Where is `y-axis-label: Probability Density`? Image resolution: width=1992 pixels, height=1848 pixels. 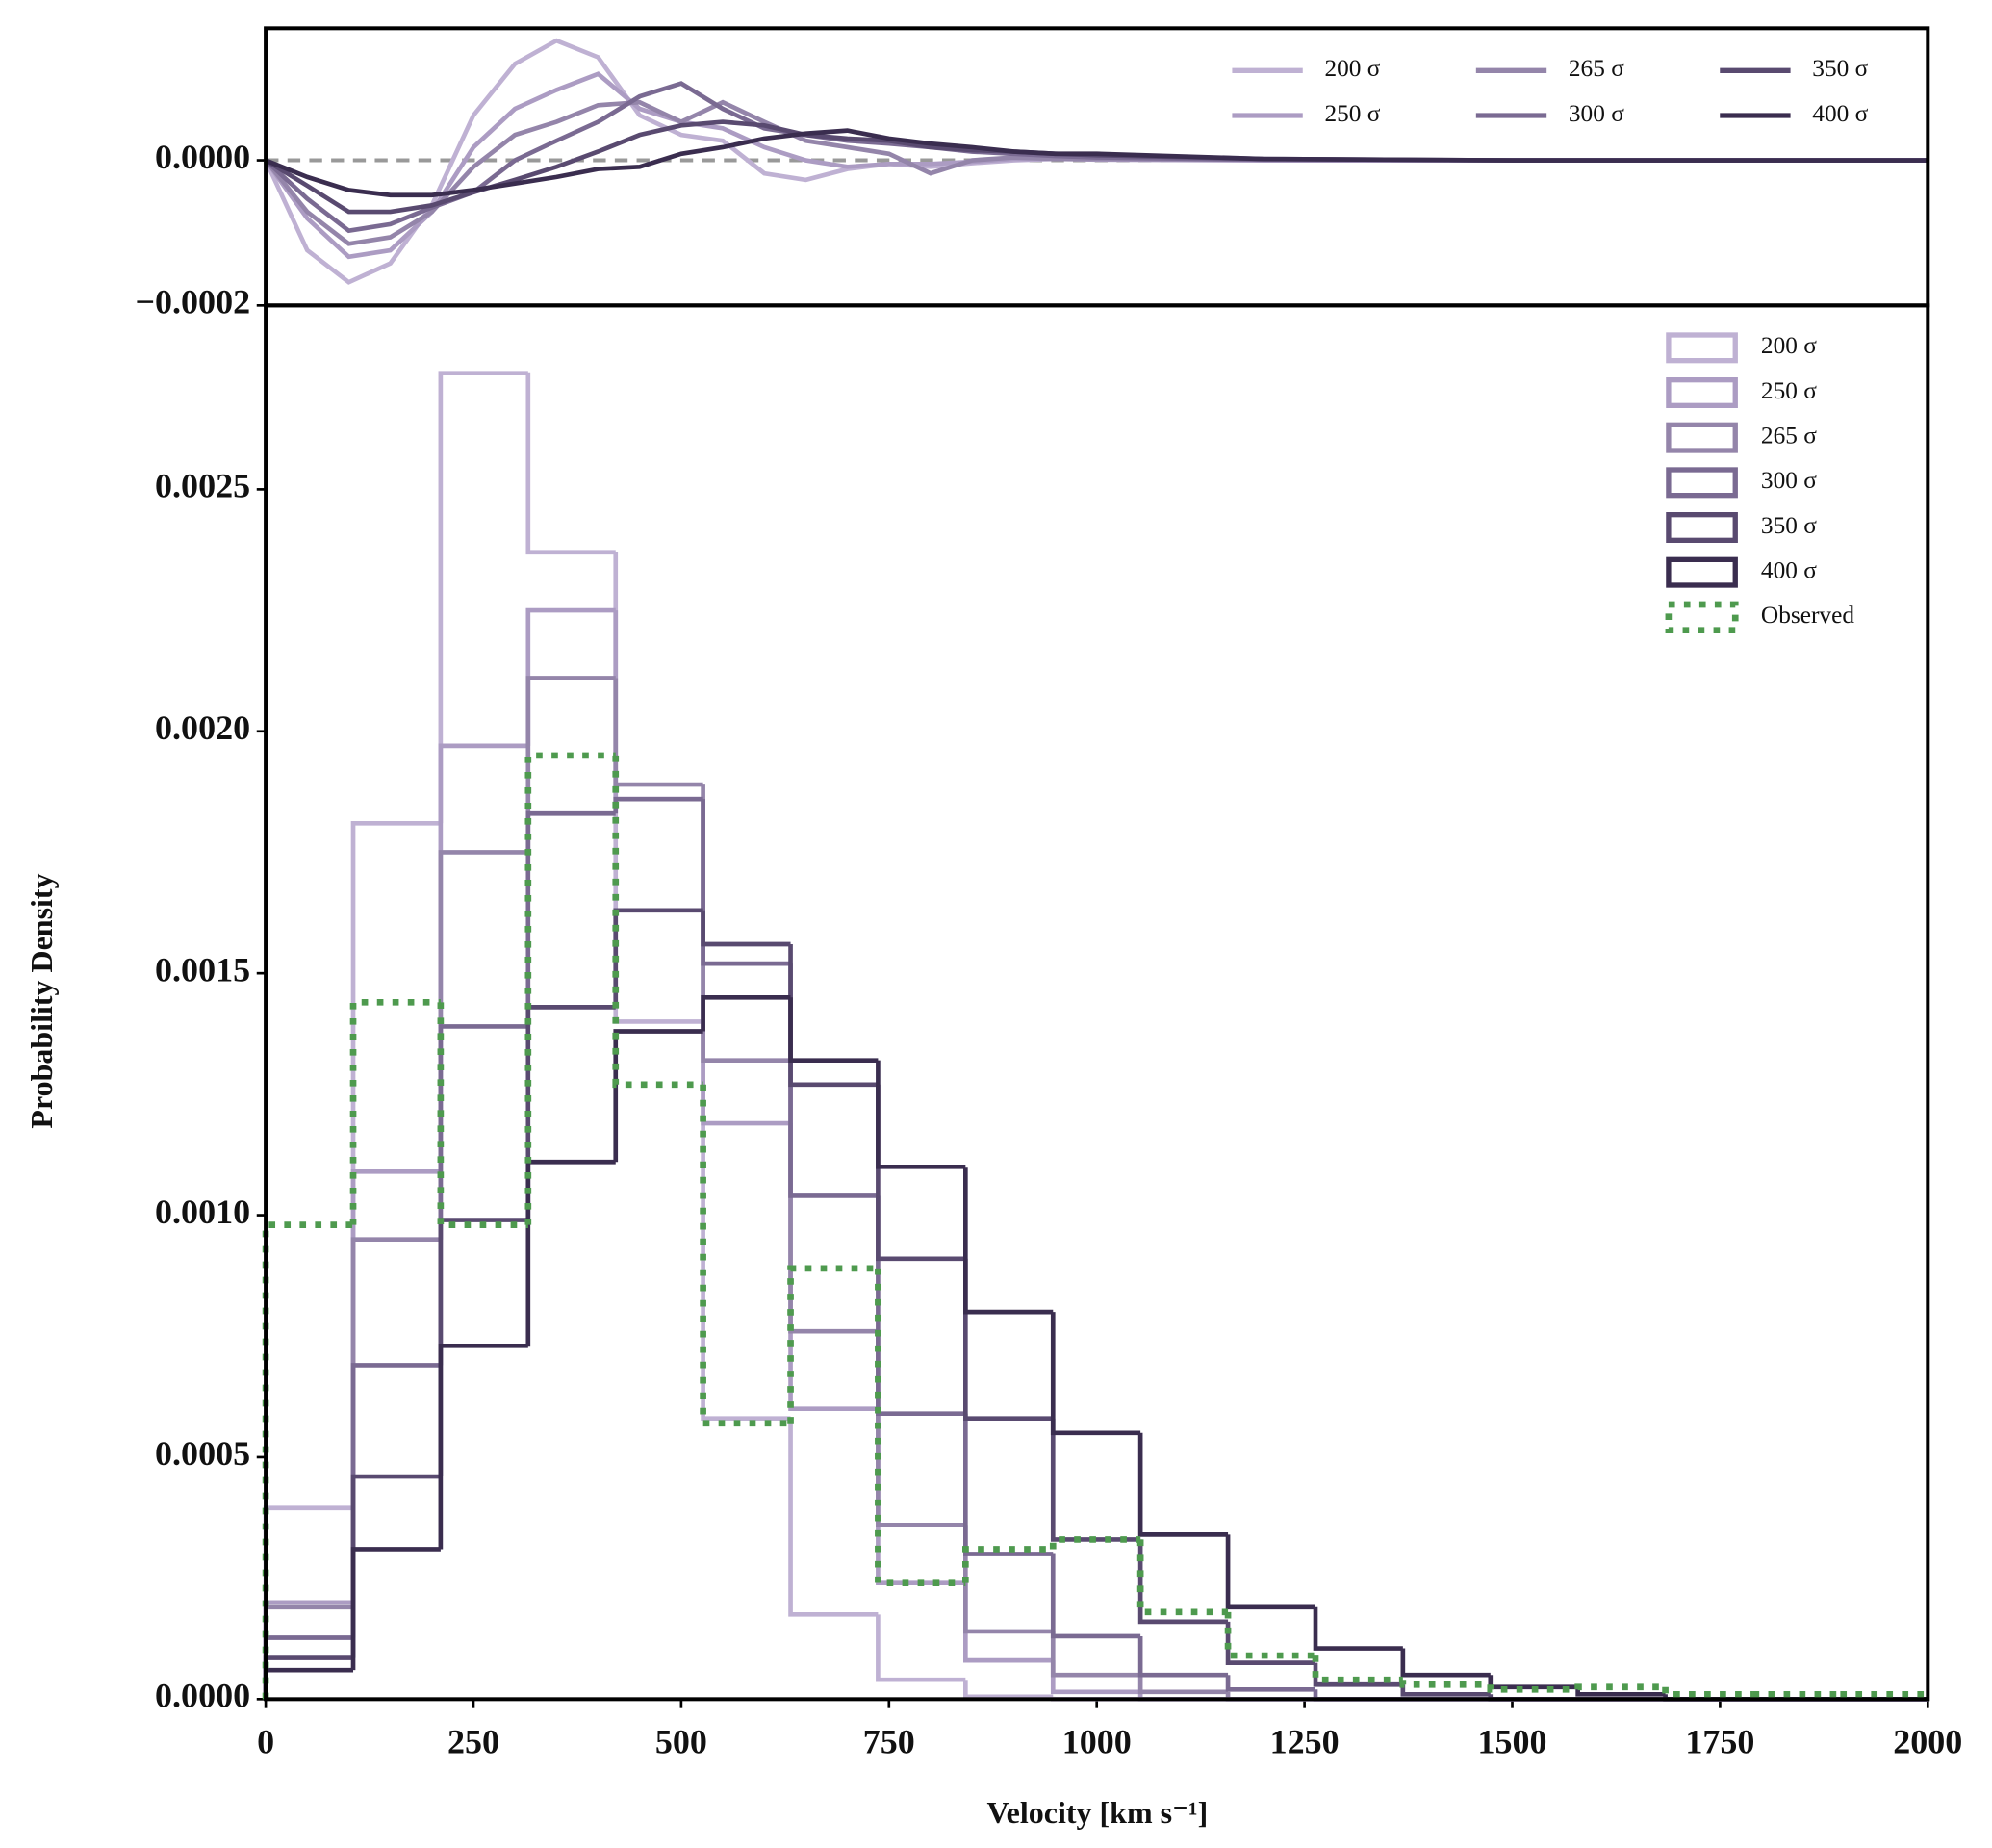
y-axis-label: Probability Density is located at coordinates (41, 1000).